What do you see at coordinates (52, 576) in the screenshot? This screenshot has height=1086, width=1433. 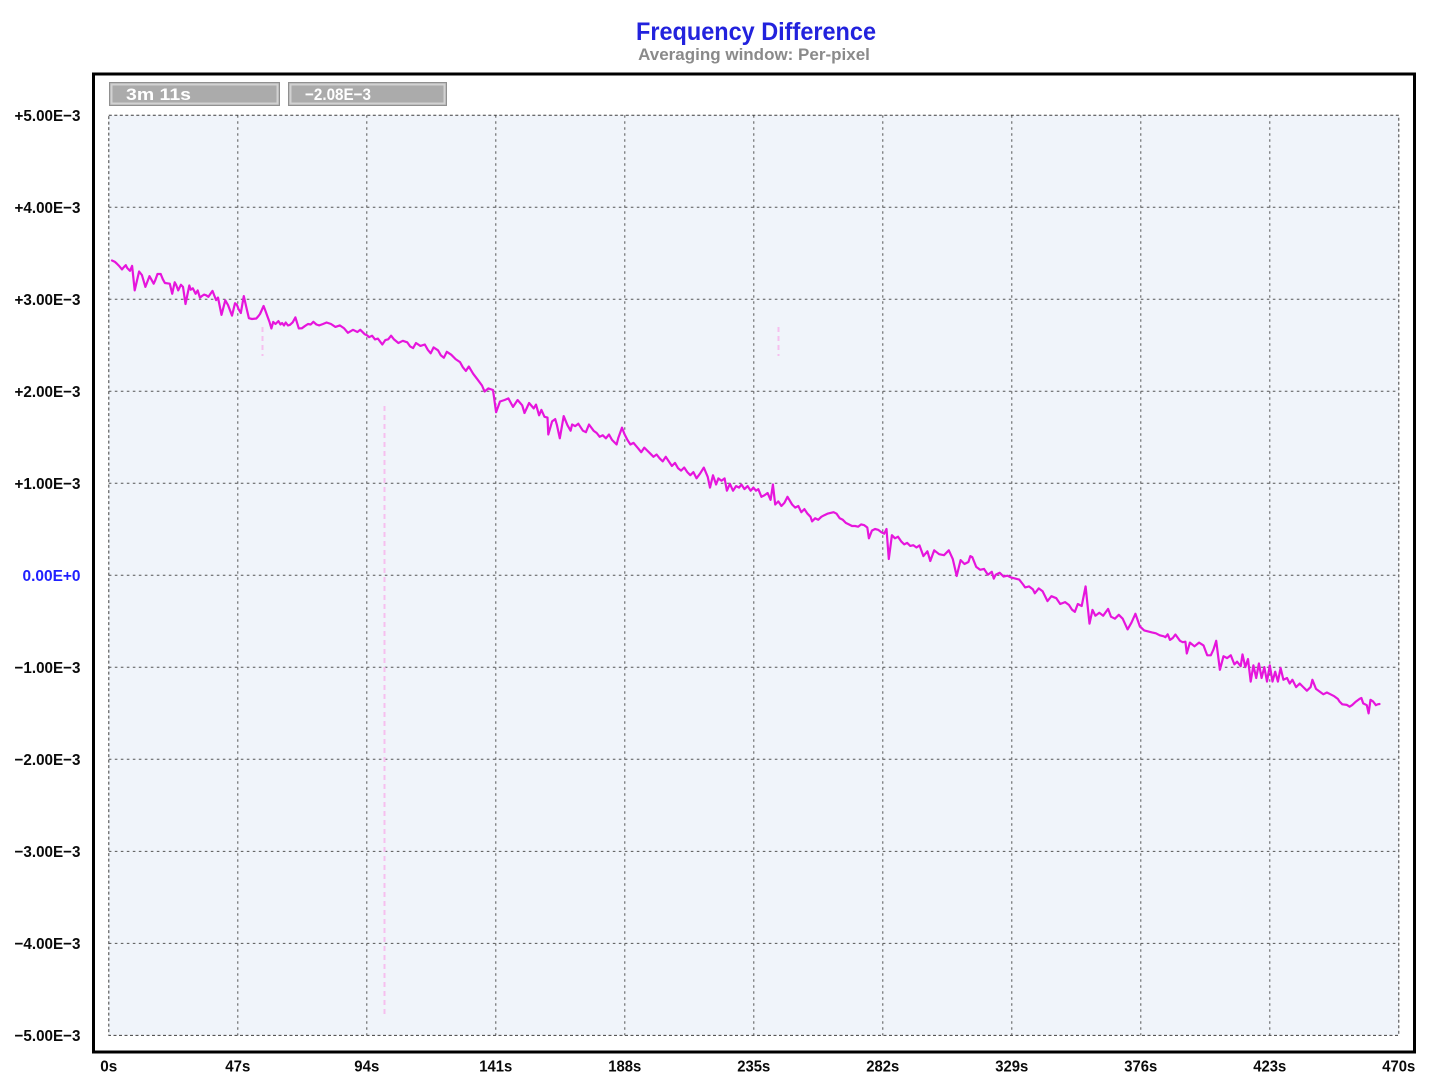 I see `svg-text: 0.00E+0` at bounding box center [52, 576].